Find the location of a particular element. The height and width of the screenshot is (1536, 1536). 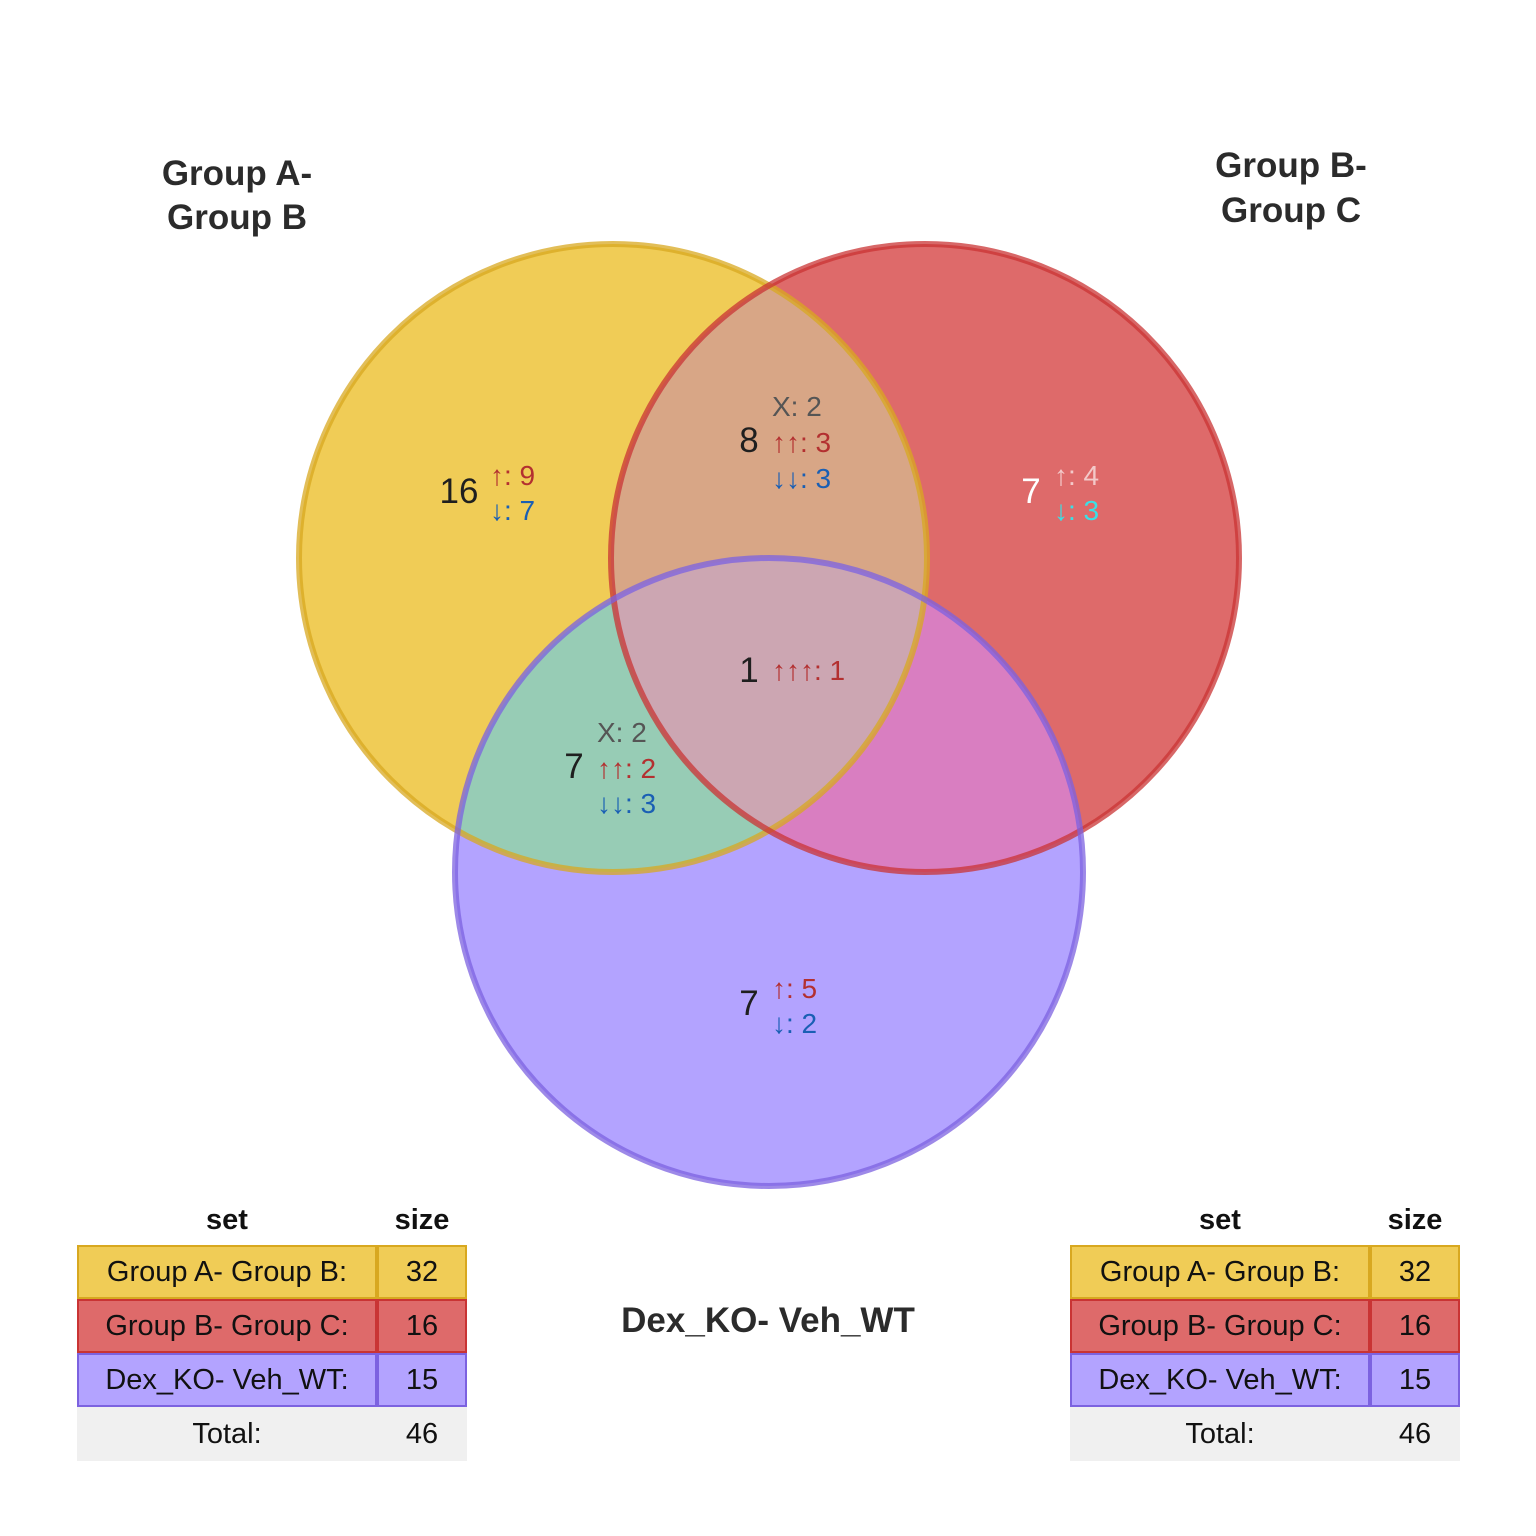

region-a-c-up: ↑↑: 2 is located at coordinates (626, 768).